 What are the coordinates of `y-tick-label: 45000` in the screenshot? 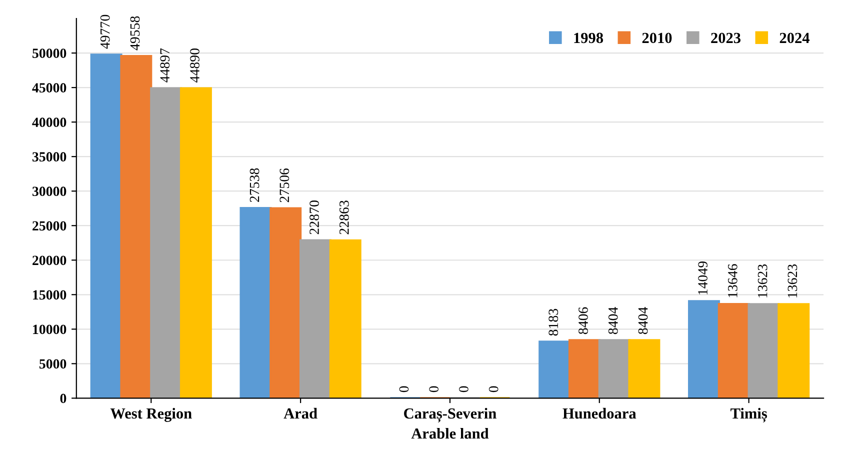 It's located at (49, 88).